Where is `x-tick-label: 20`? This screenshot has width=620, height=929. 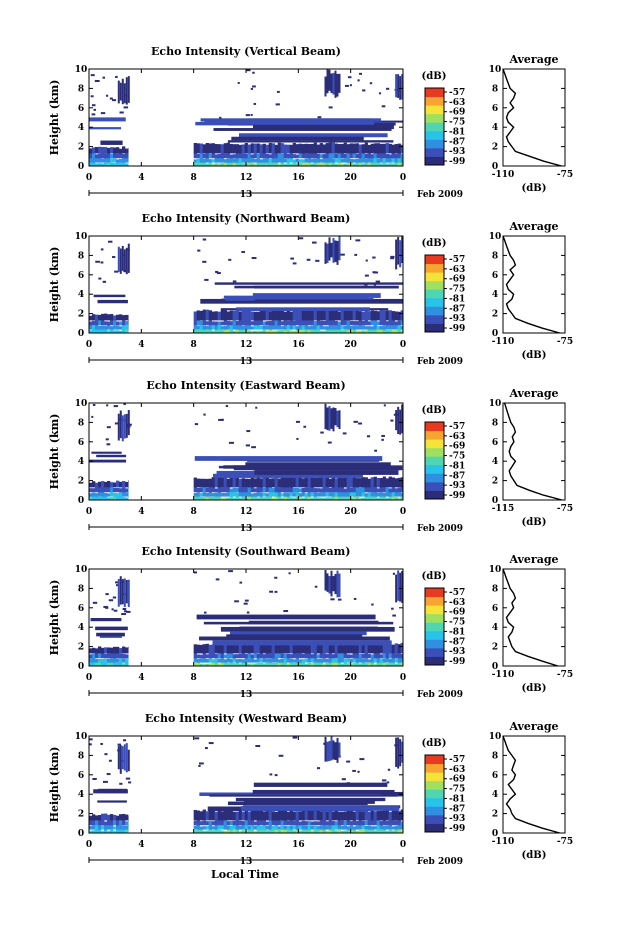
x-tick-label: 20 is located at coordinates (350, 345).